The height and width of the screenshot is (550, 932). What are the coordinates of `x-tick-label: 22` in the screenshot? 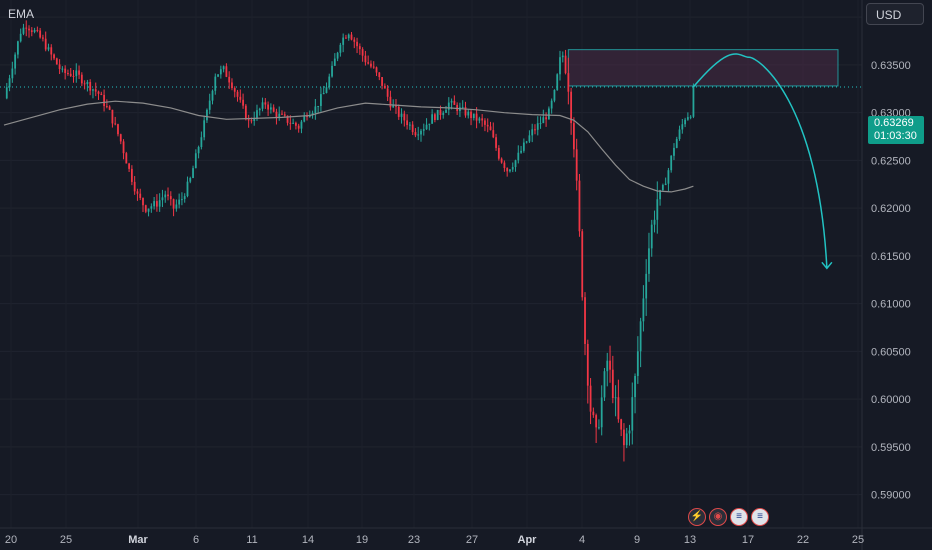 It's located at (803, 540).